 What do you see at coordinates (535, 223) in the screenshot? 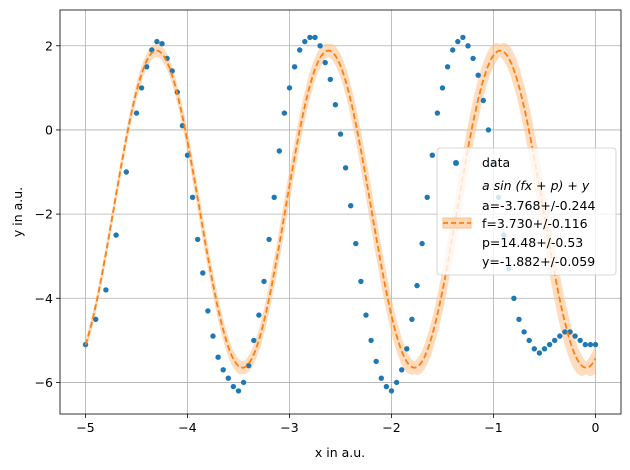
I see `legend-param-f: f=3.730+/-0.116` at bounding box center [535, 223].